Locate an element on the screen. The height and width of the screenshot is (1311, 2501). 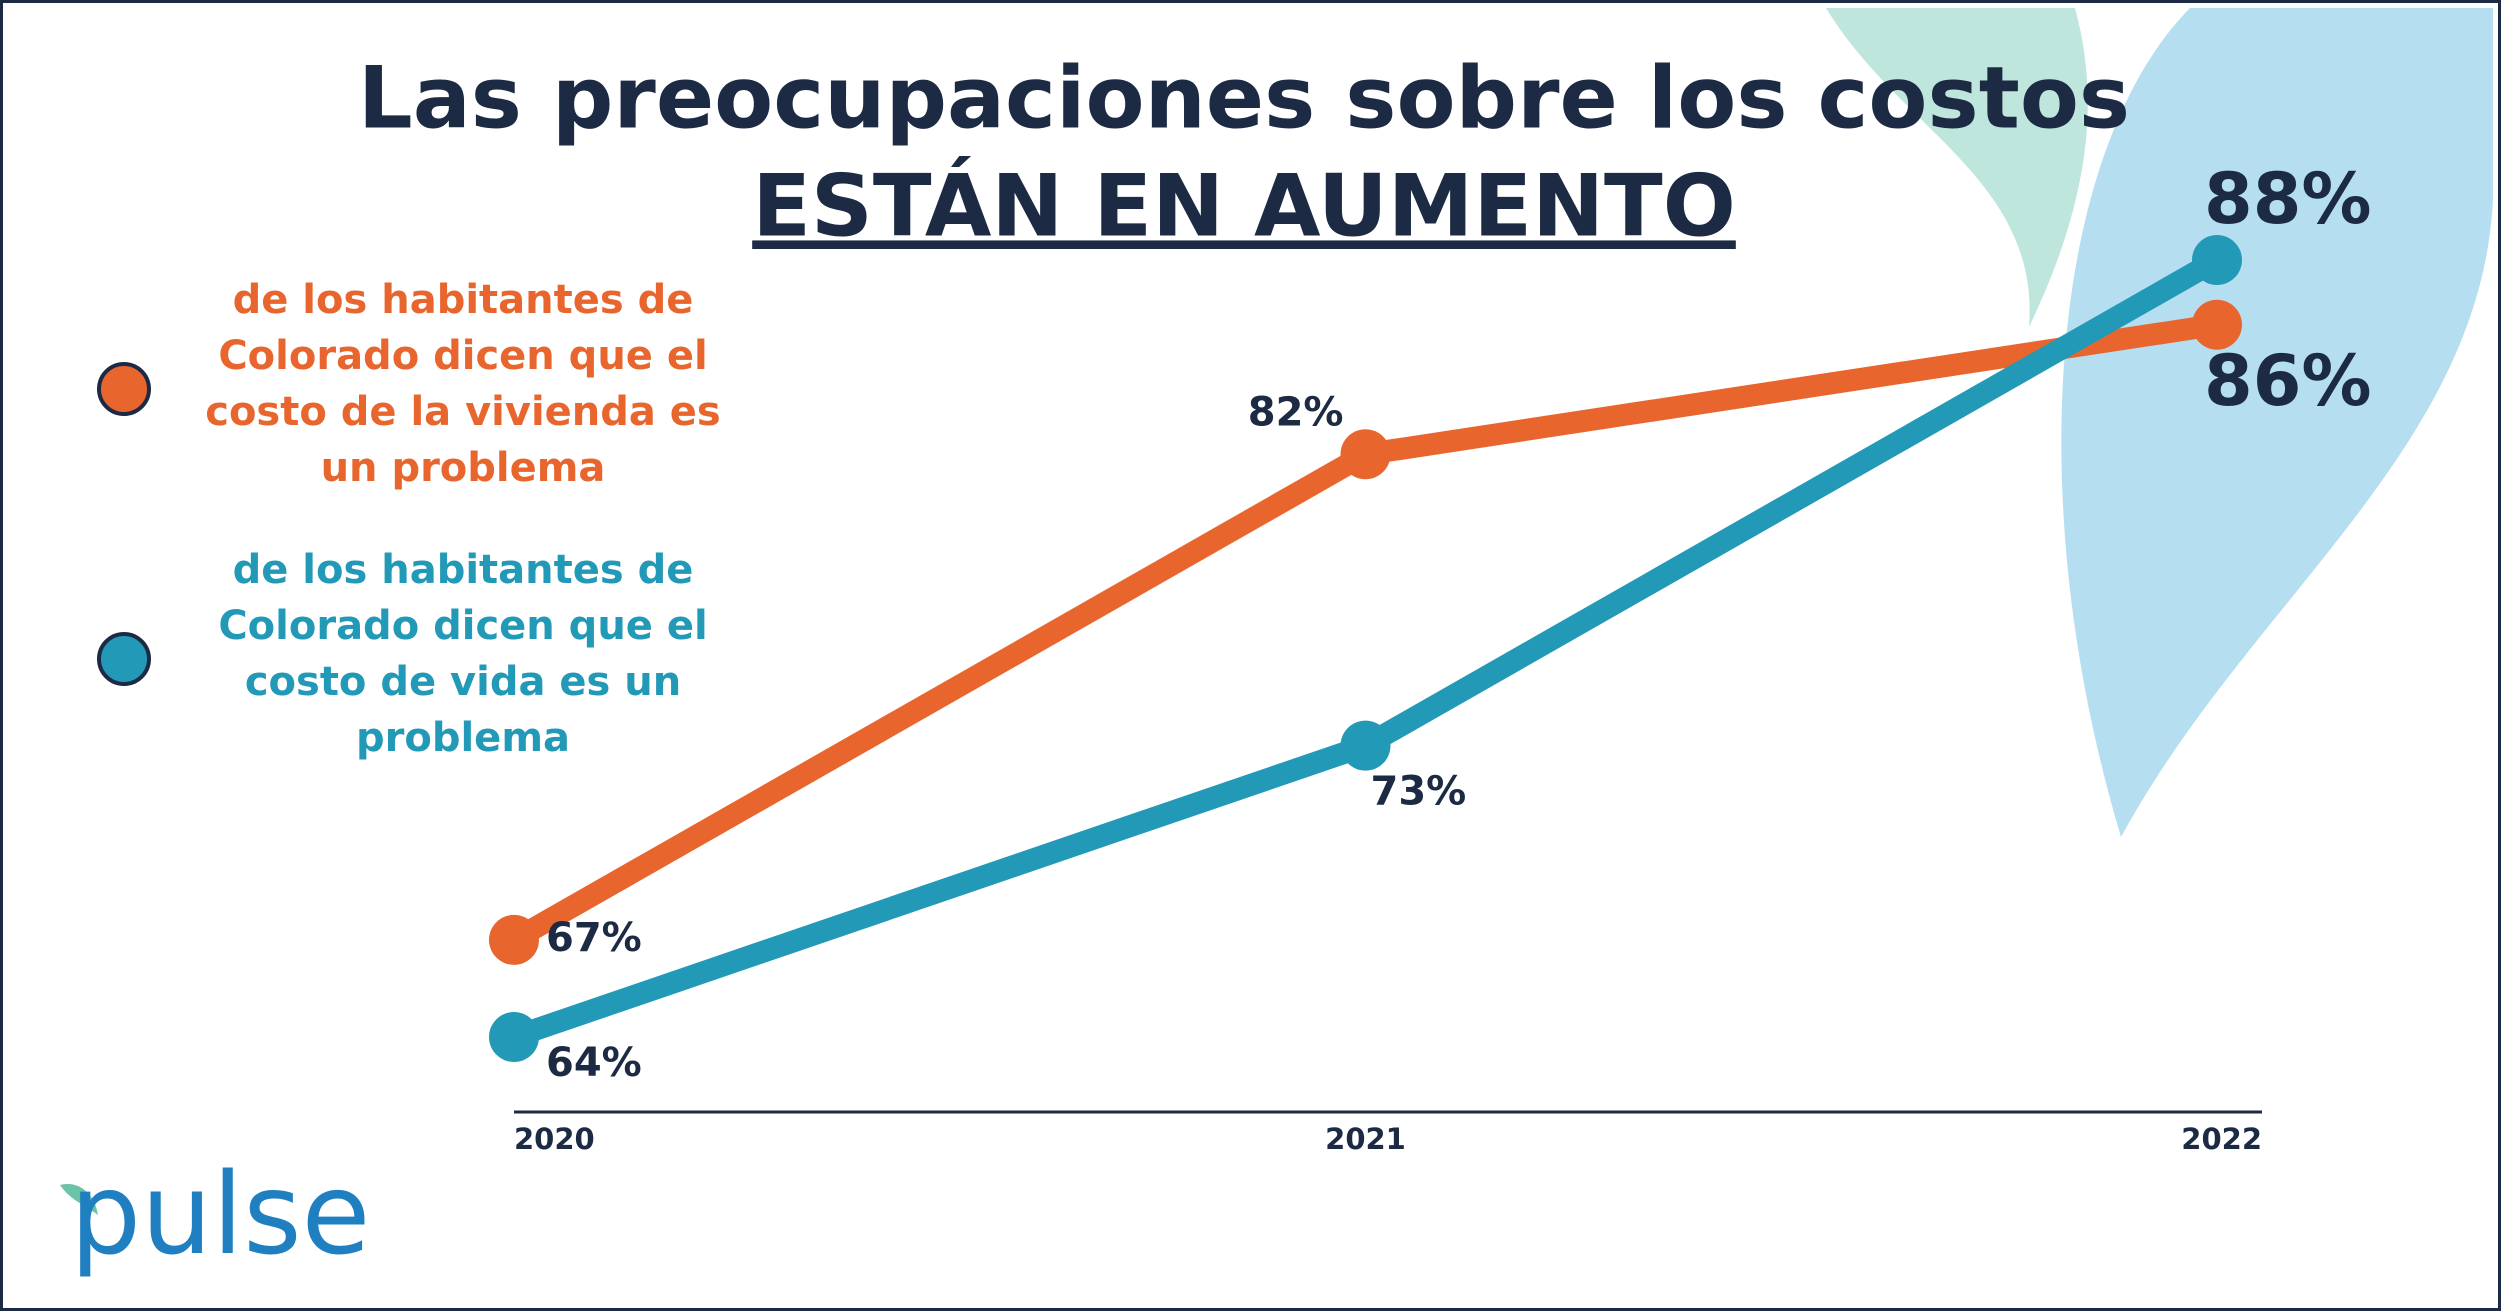
data-label: 73% is located at coordinates (1419, 792).